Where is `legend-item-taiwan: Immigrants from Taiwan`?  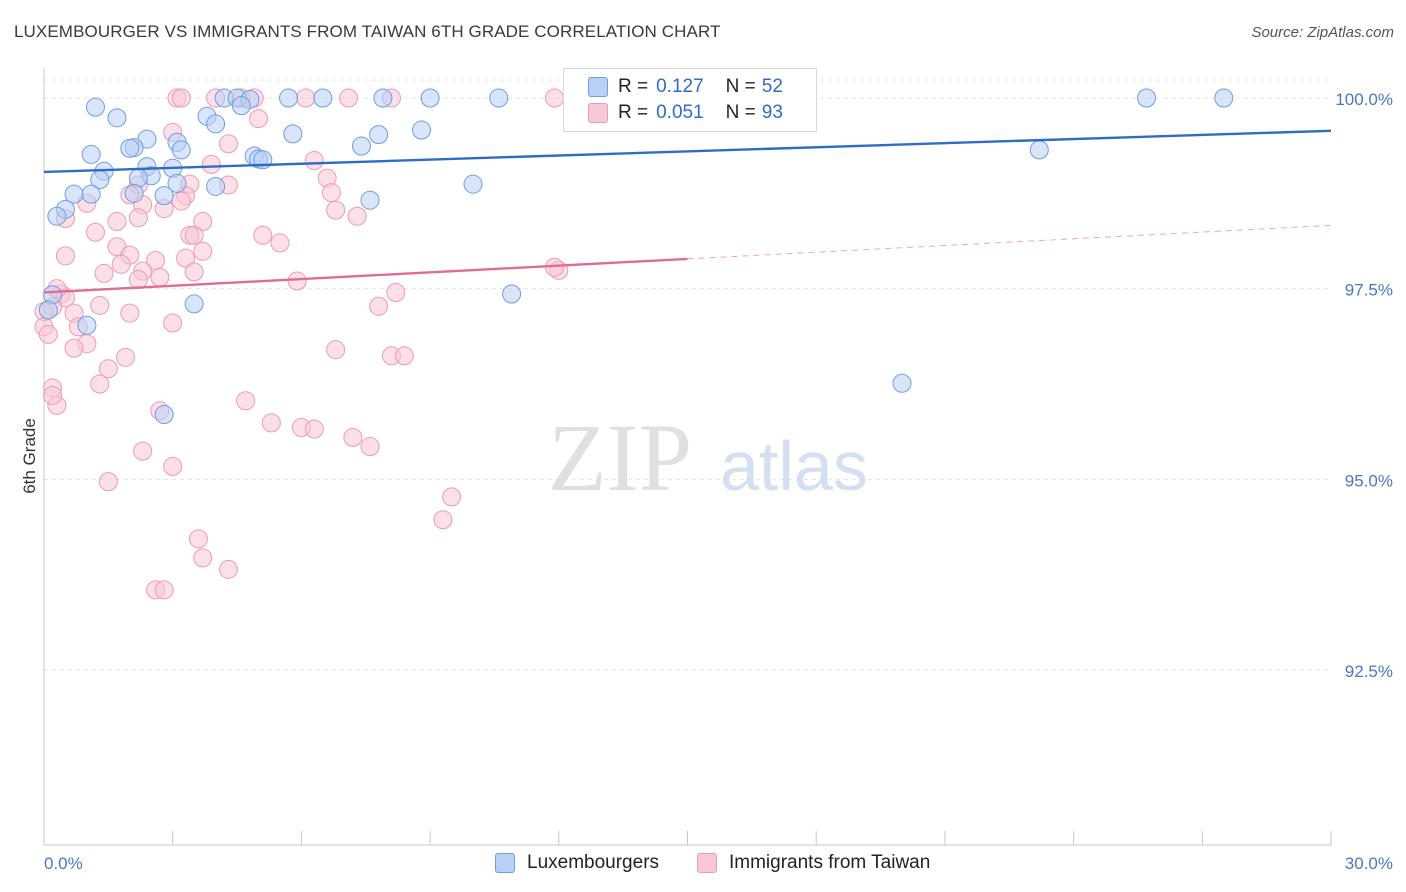 legend-item-taiwan: Immigrants from Taiwan is located at coordinates (813, 863).